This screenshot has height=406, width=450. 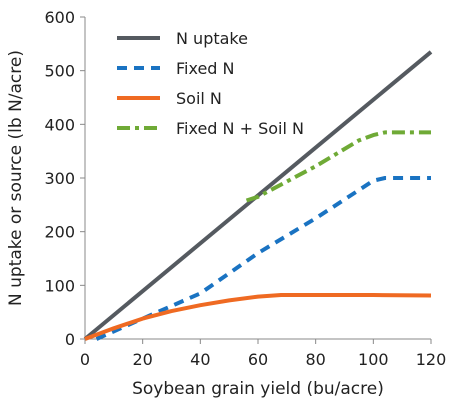 I want to click on y-tick-label: 400, so click(x=59, y=124).